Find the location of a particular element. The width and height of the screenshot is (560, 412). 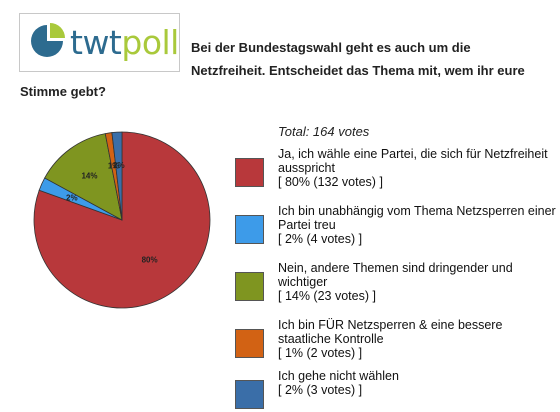

legend-option-text: Ich gehe nicht wählen is located at coordinates (338, 376).